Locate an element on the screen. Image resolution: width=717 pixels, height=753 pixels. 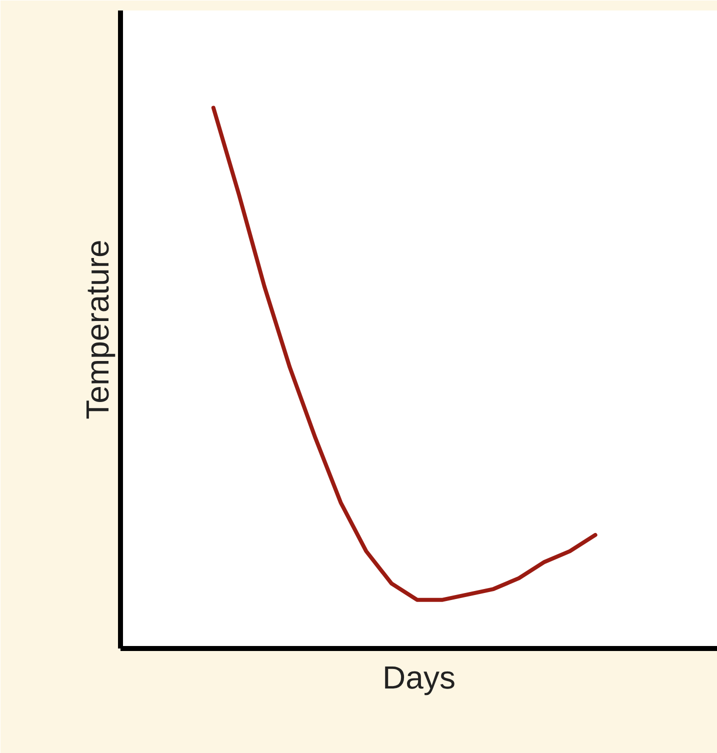
y-axis-title: Temperature is located at coordinates (98, 330).